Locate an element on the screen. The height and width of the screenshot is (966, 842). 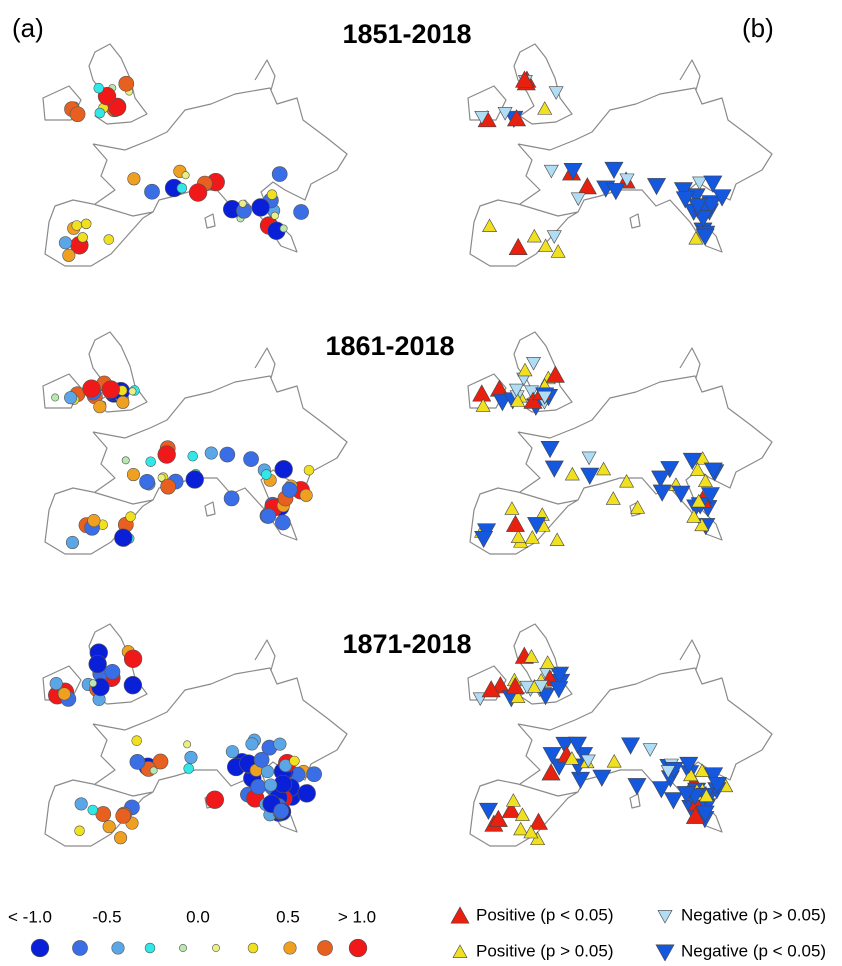
legend-label: 0.0 is located at coordinates (198, 916).